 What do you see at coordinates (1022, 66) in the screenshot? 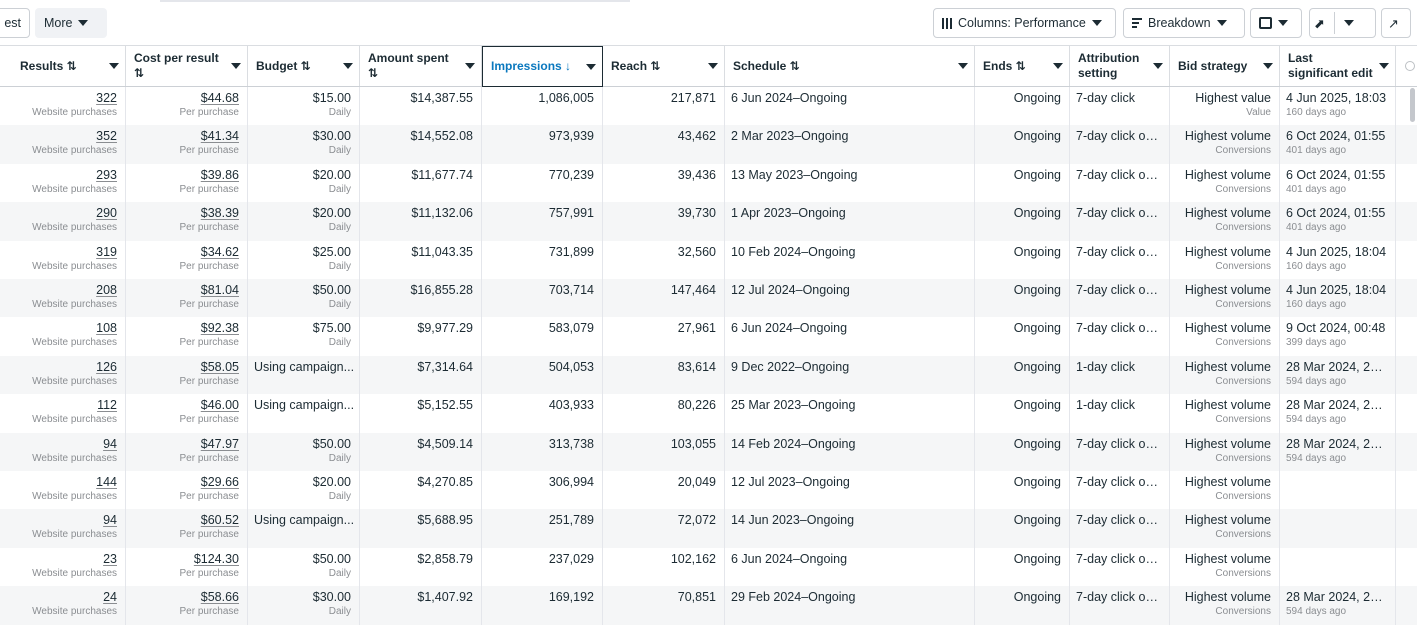
I see `col-ends: Ends ⇅` at bounding box center [1022, 66].